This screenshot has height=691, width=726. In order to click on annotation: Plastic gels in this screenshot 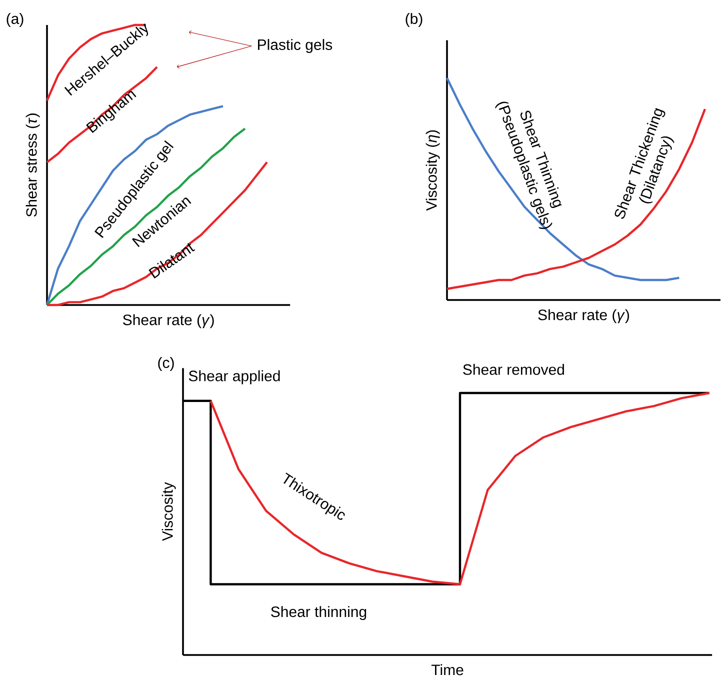, I will do `click(295, 46)`.